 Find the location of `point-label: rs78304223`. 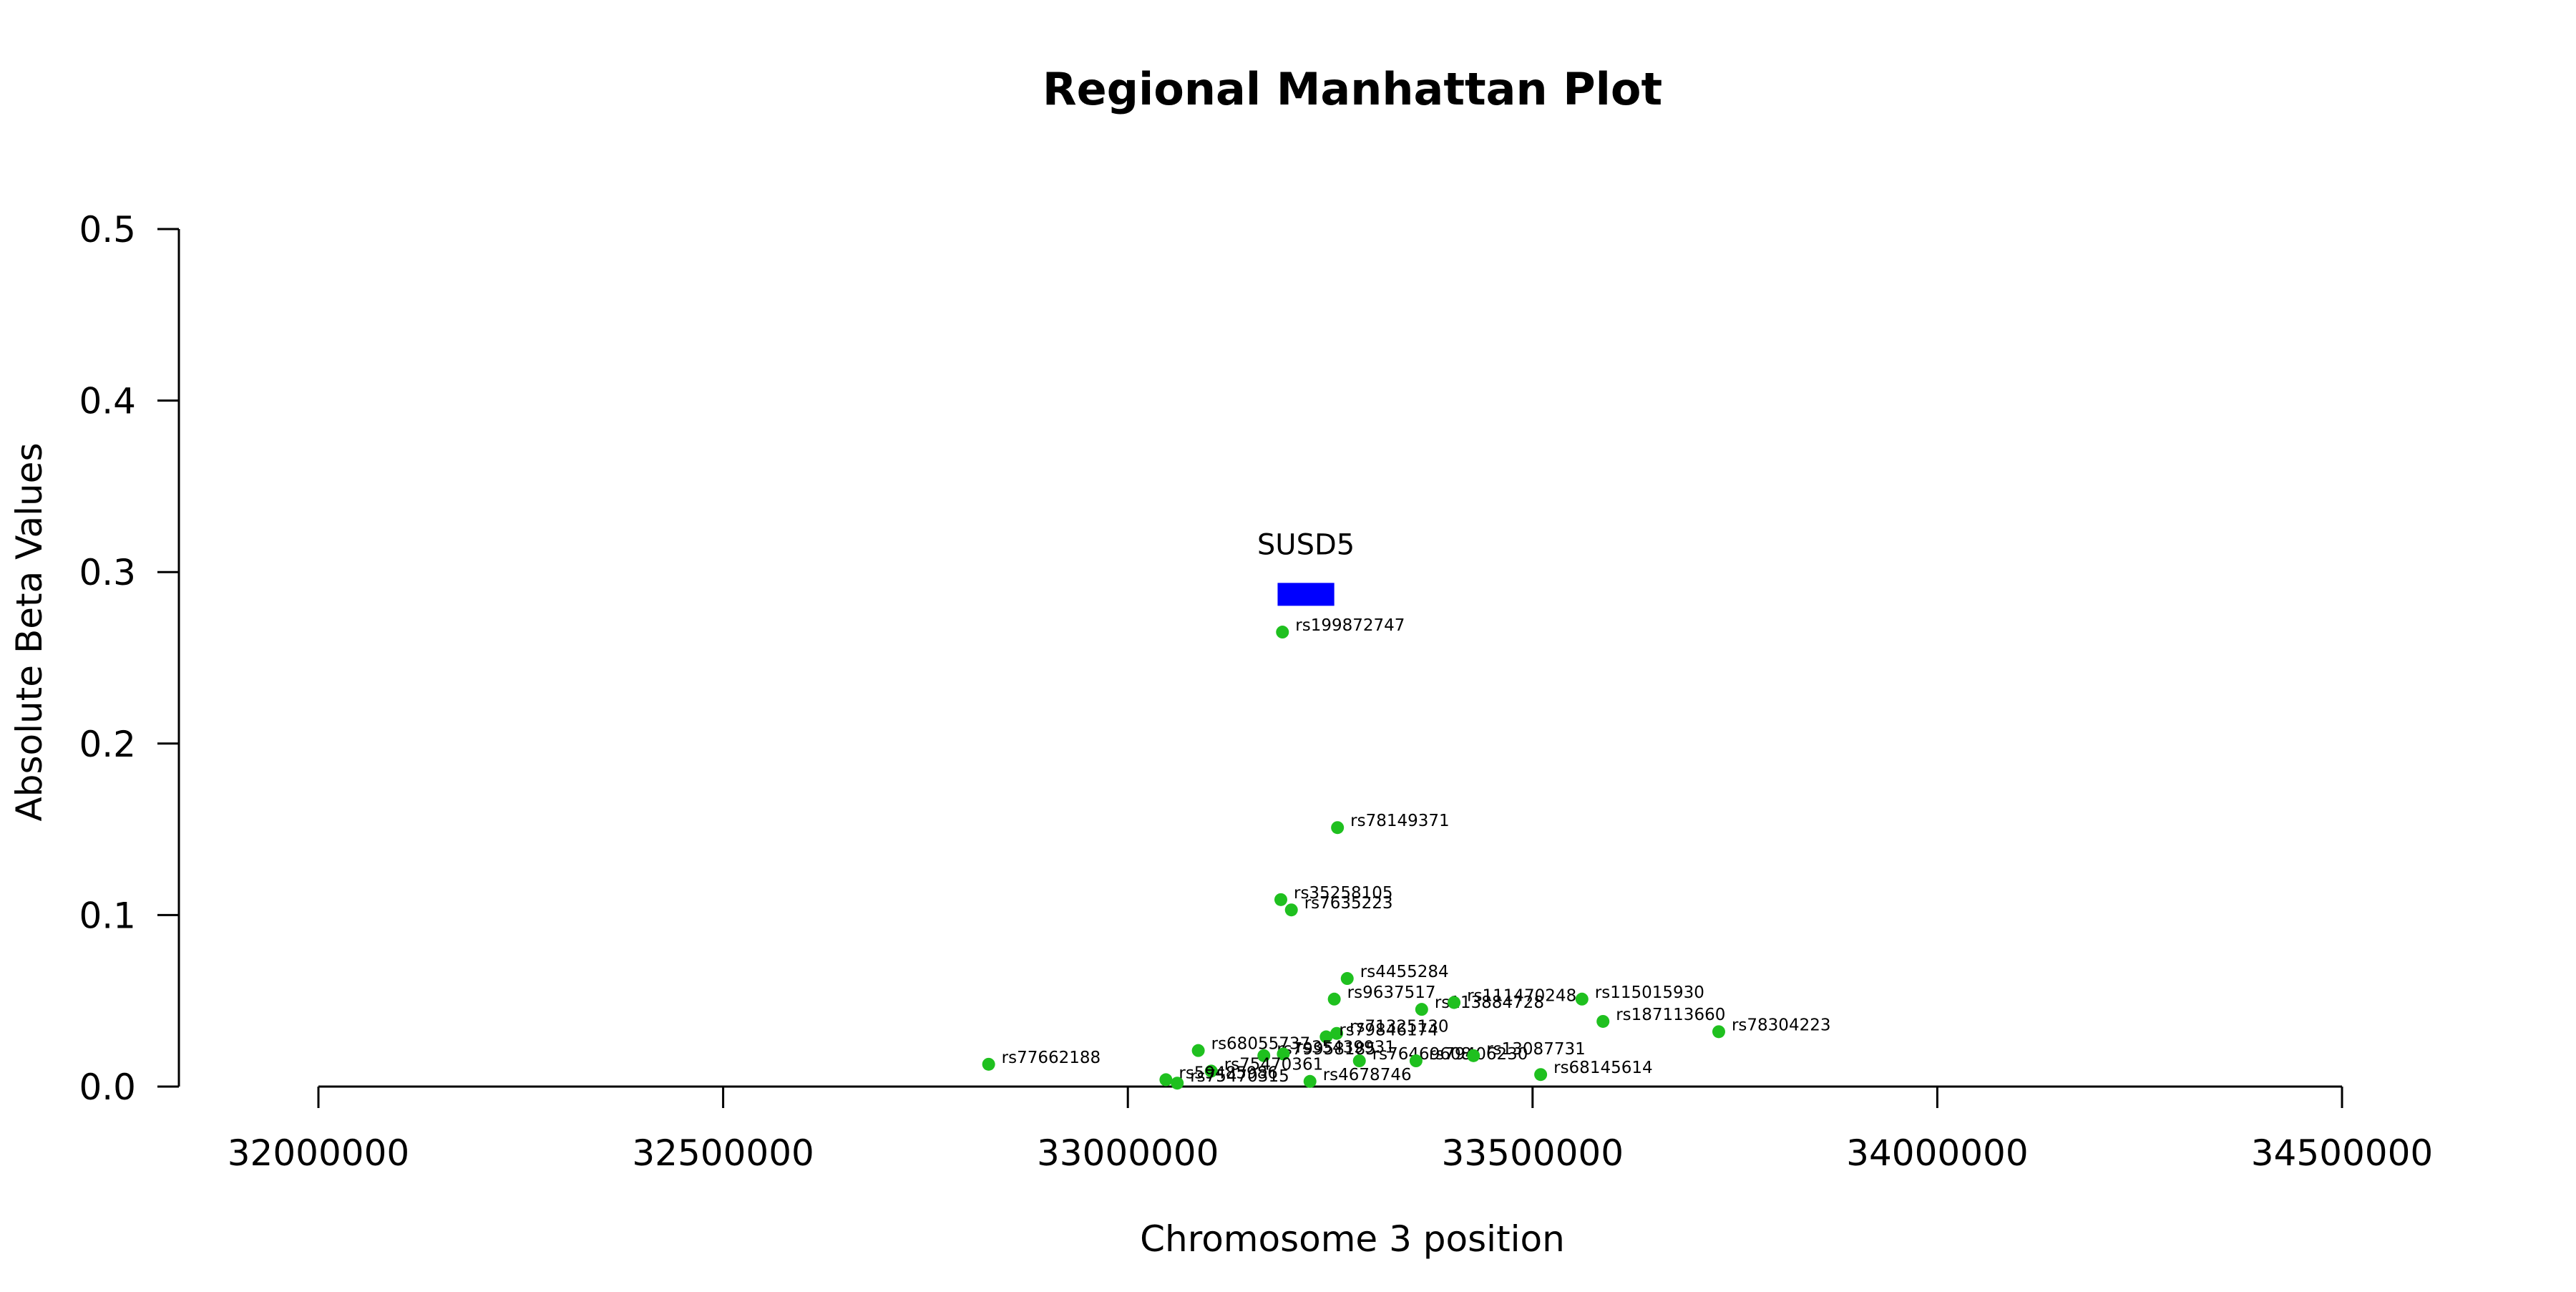

point-label: rs78304223 is located at coordinates (1781, 1025).